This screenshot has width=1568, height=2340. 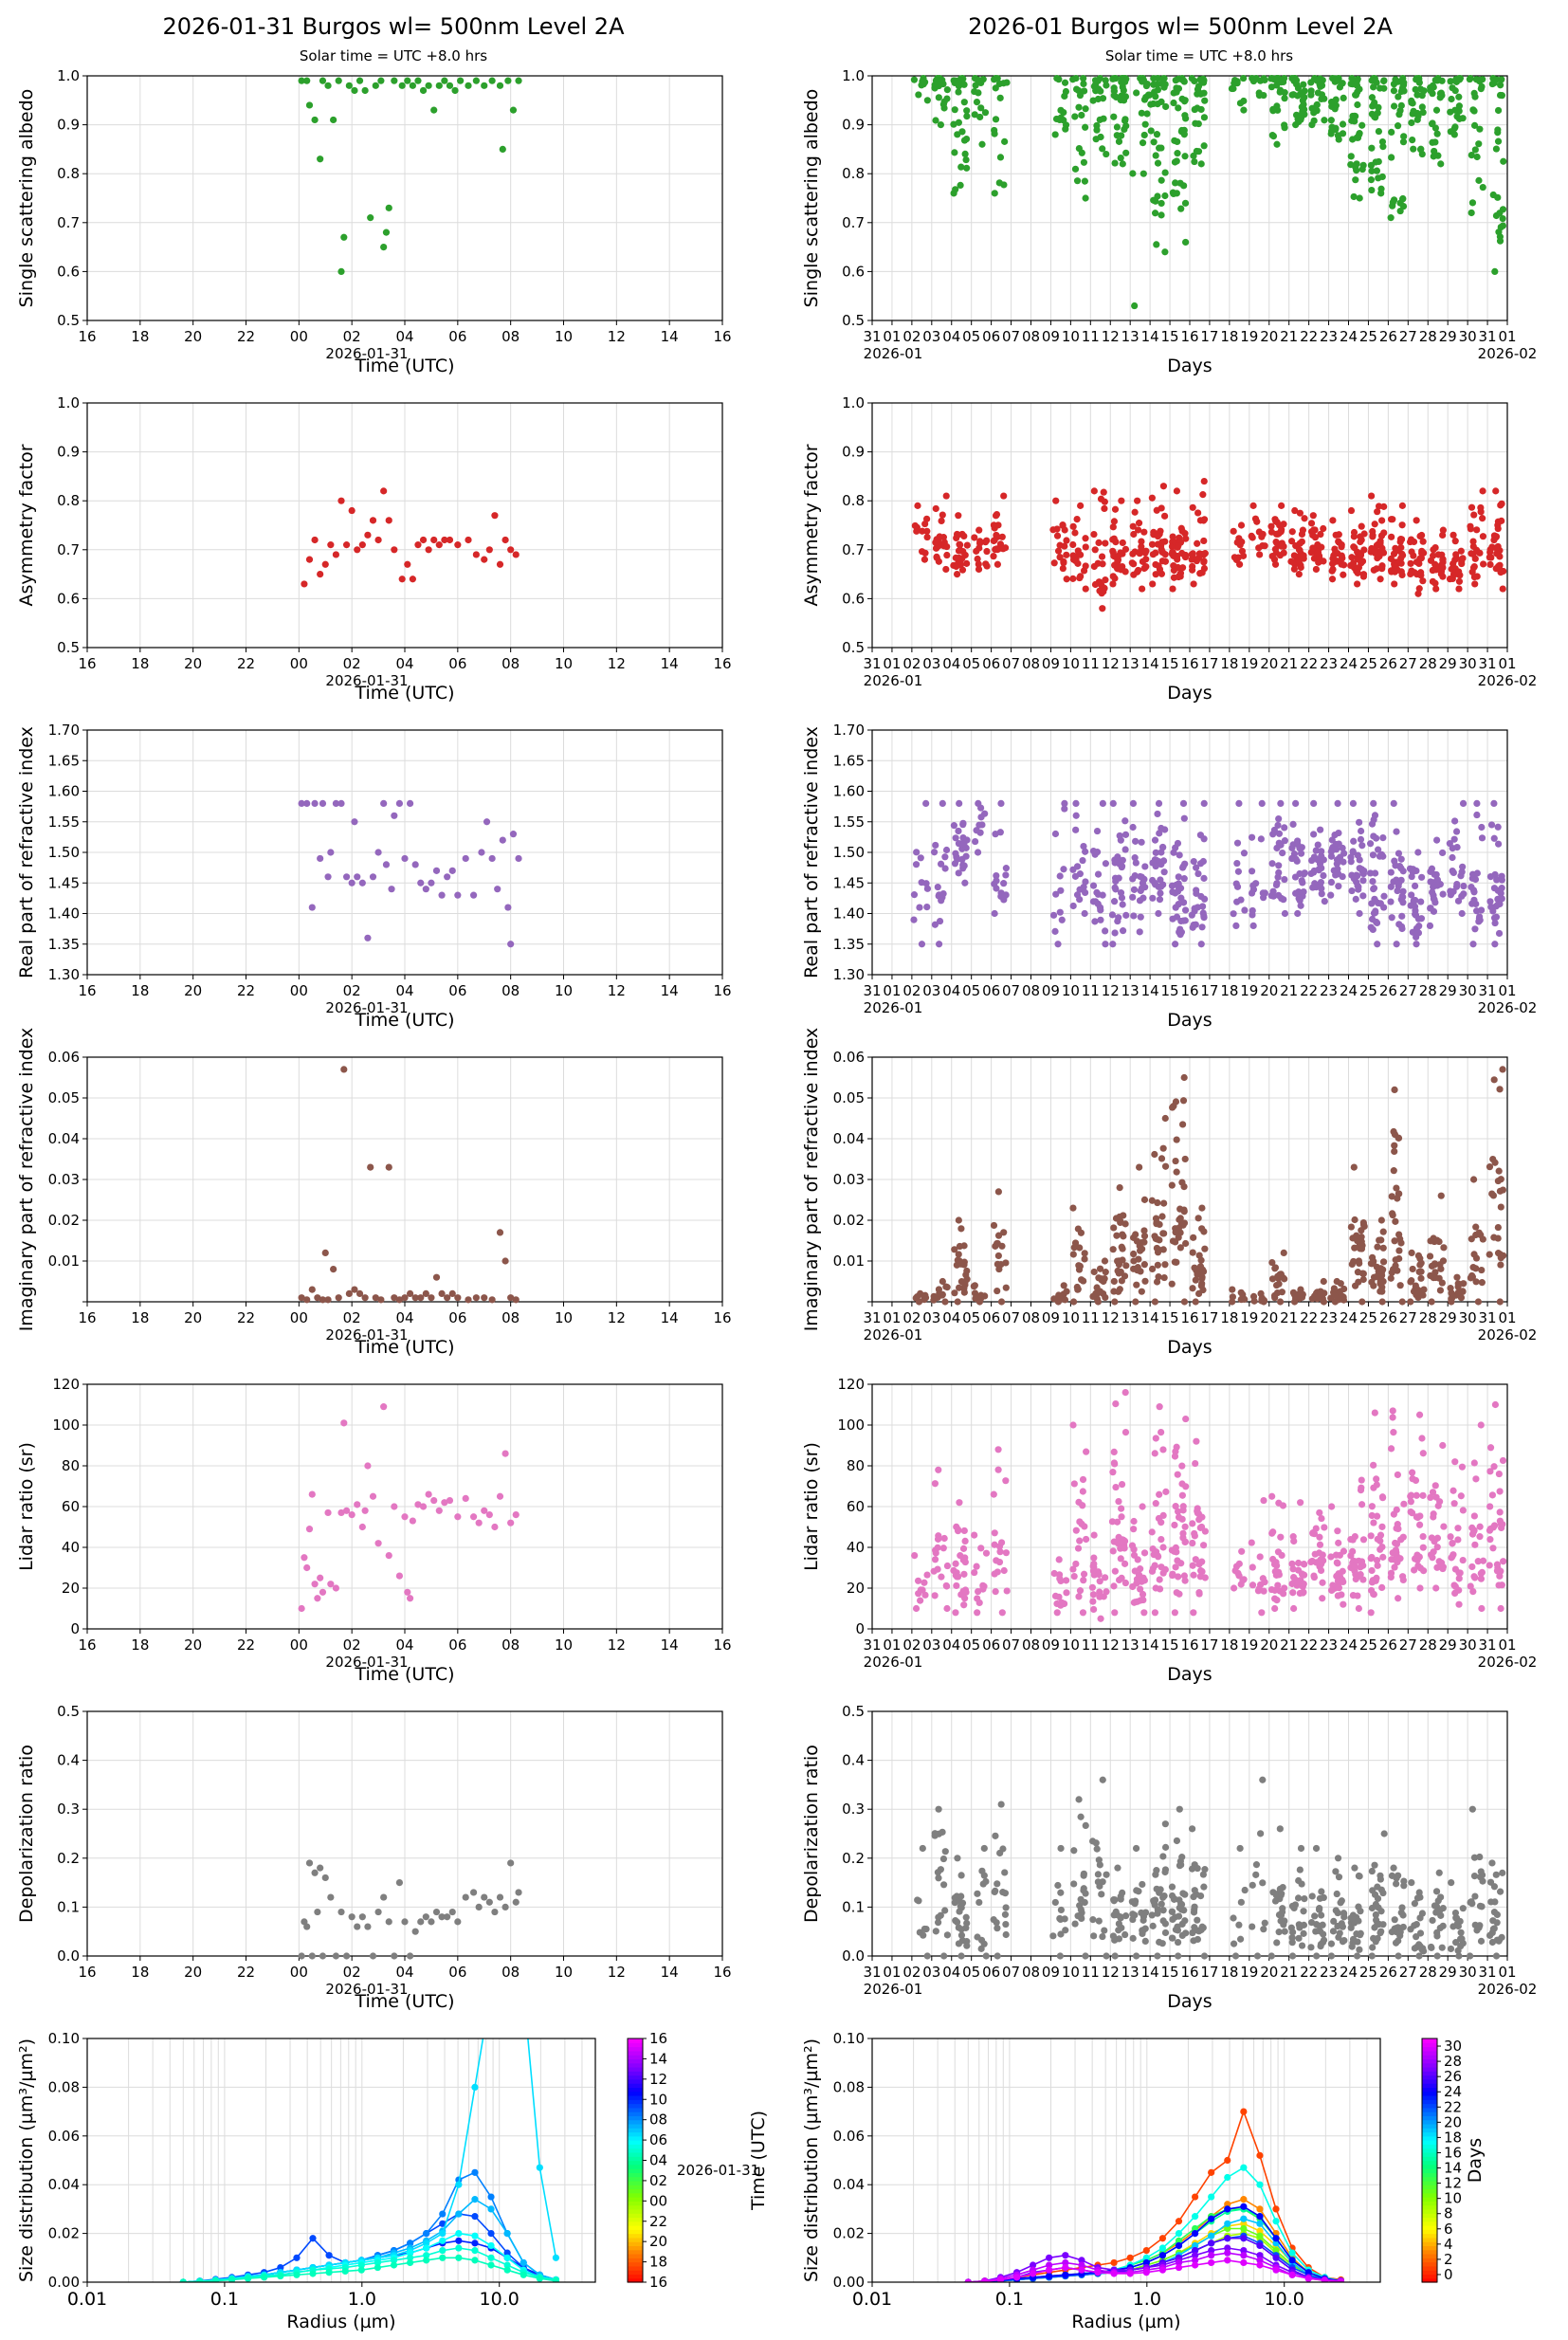 I want to click on n-month-xtick-label: 13, so click(x=1130, y=990).